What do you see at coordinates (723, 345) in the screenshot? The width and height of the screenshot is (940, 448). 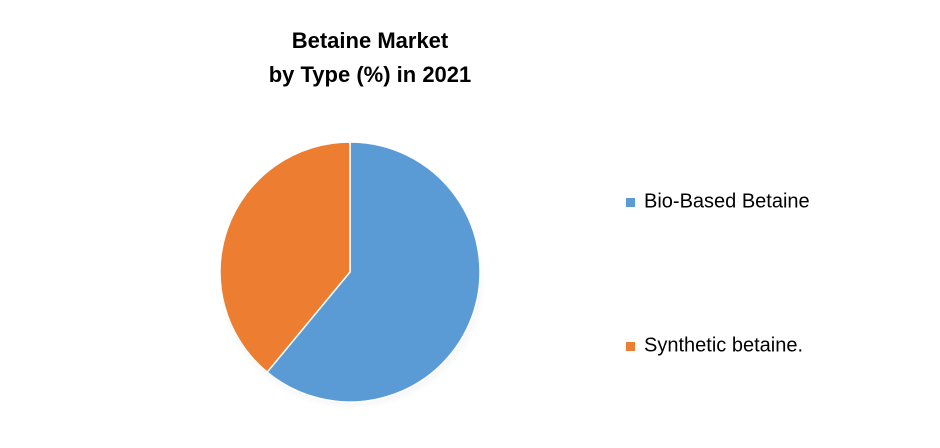 I see `legend-label: Synthetic betaine.` at bounding box center [723, 345].